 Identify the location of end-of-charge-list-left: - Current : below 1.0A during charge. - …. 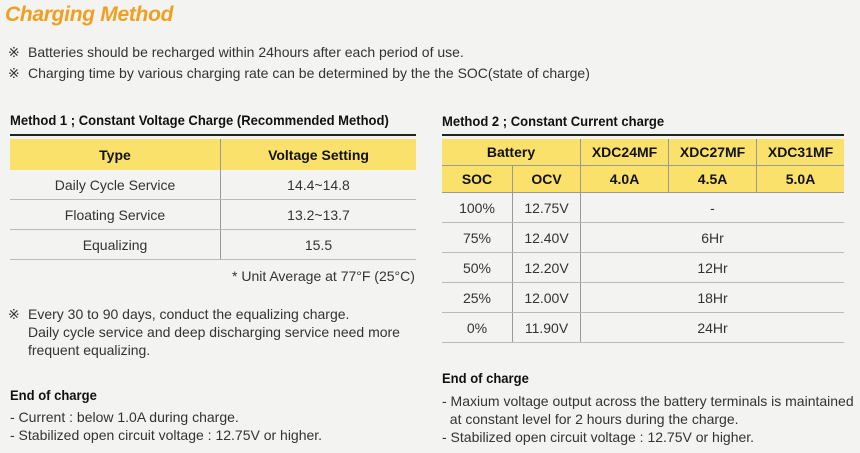
(166, 426).